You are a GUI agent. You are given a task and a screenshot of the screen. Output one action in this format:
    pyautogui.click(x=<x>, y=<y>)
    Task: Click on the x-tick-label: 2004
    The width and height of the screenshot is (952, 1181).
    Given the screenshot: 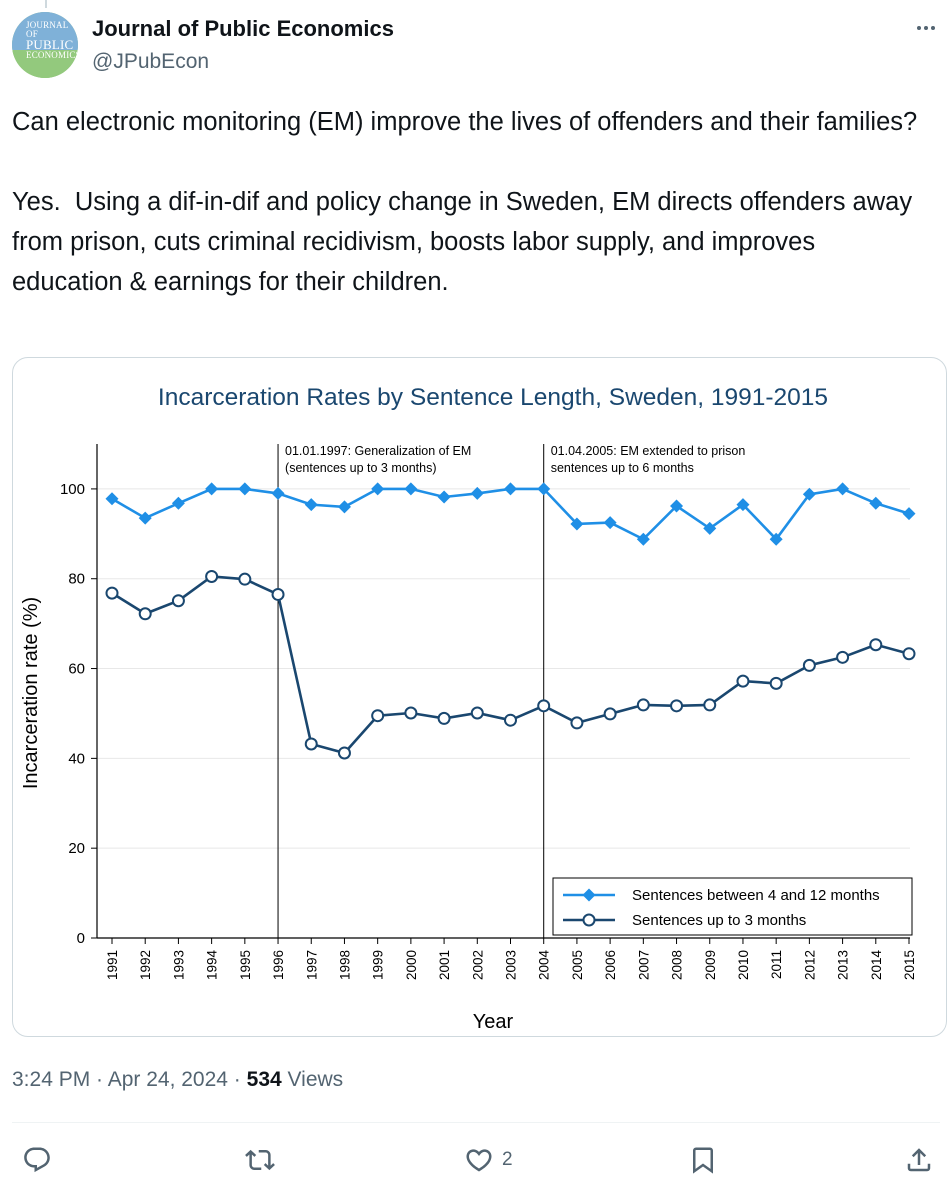 What is the action you would take?
    pyautogui.click(x=544, y=965)
    